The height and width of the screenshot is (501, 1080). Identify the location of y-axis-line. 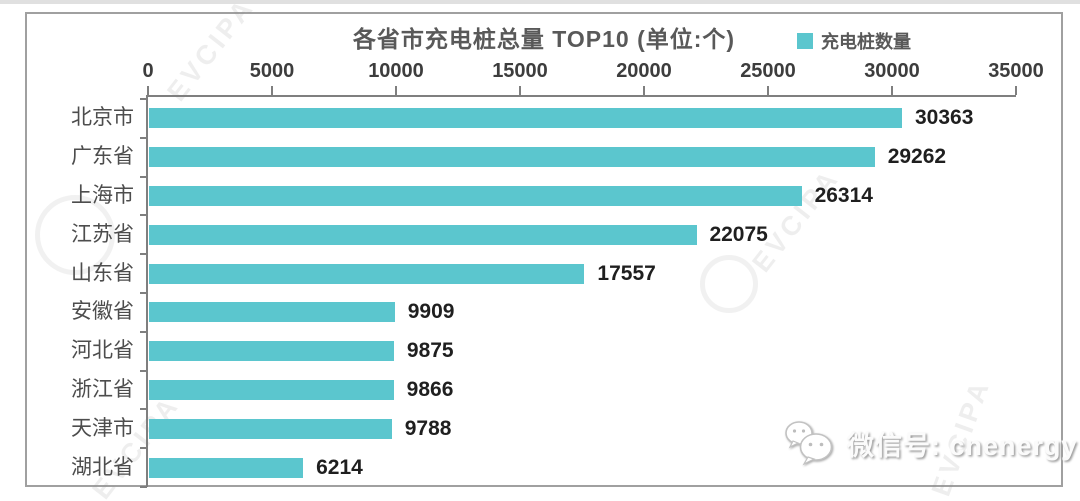
(147, 291).